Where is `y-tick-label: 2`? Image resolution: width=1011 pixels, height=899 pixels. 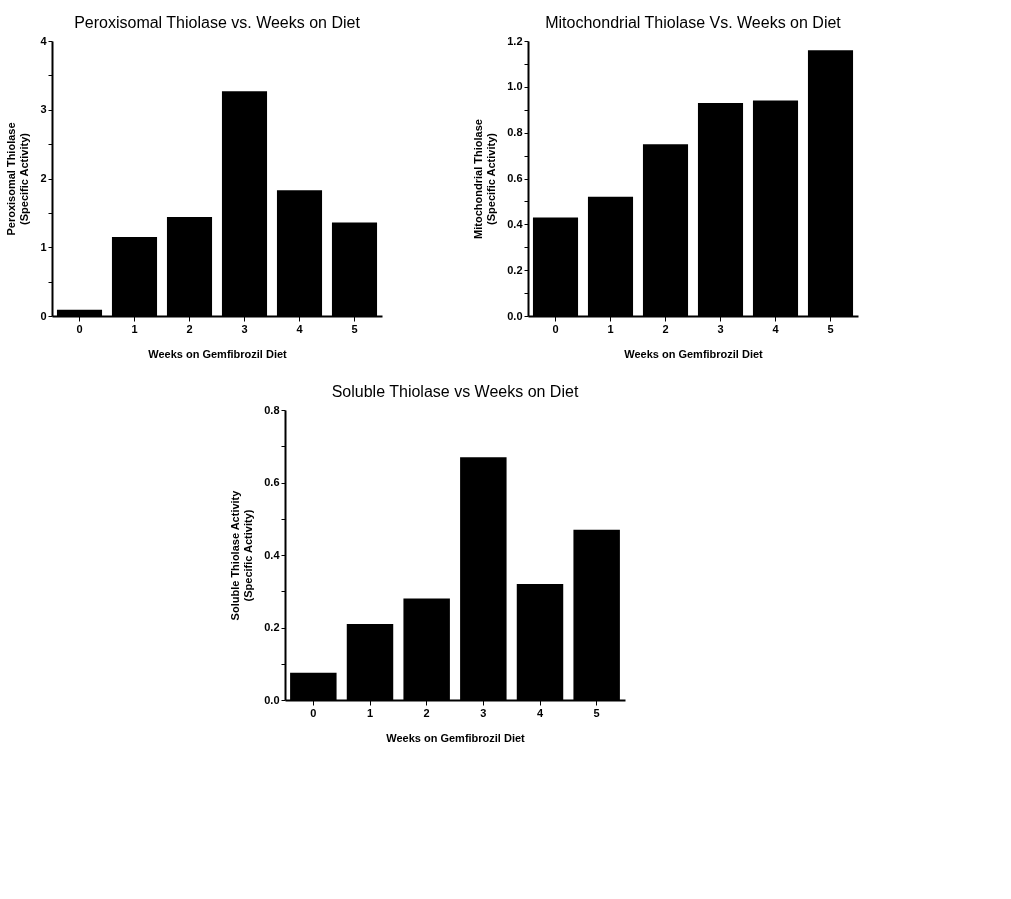 y-tick-label: 2 is located at coordinates (43, 178).